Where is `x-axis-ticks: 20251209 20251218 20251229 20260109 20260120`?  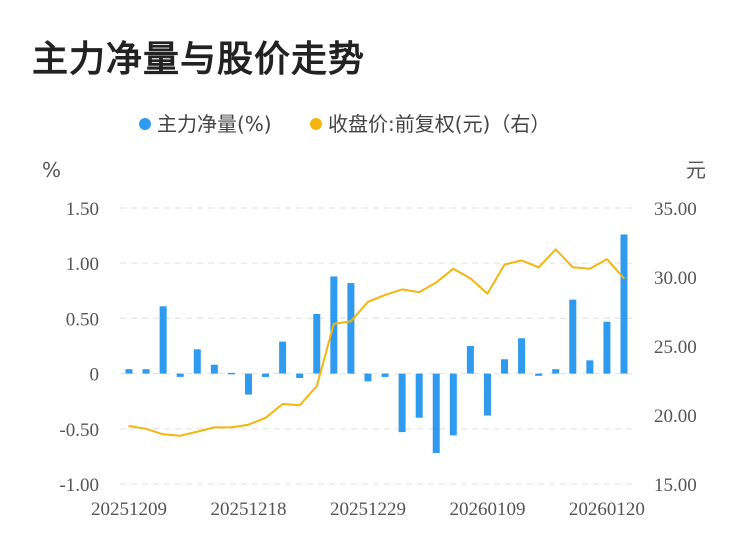 x-axis-ticks: 20251209 20251218 20251229 20260109 20260120 is located at coordinates (368, 509).